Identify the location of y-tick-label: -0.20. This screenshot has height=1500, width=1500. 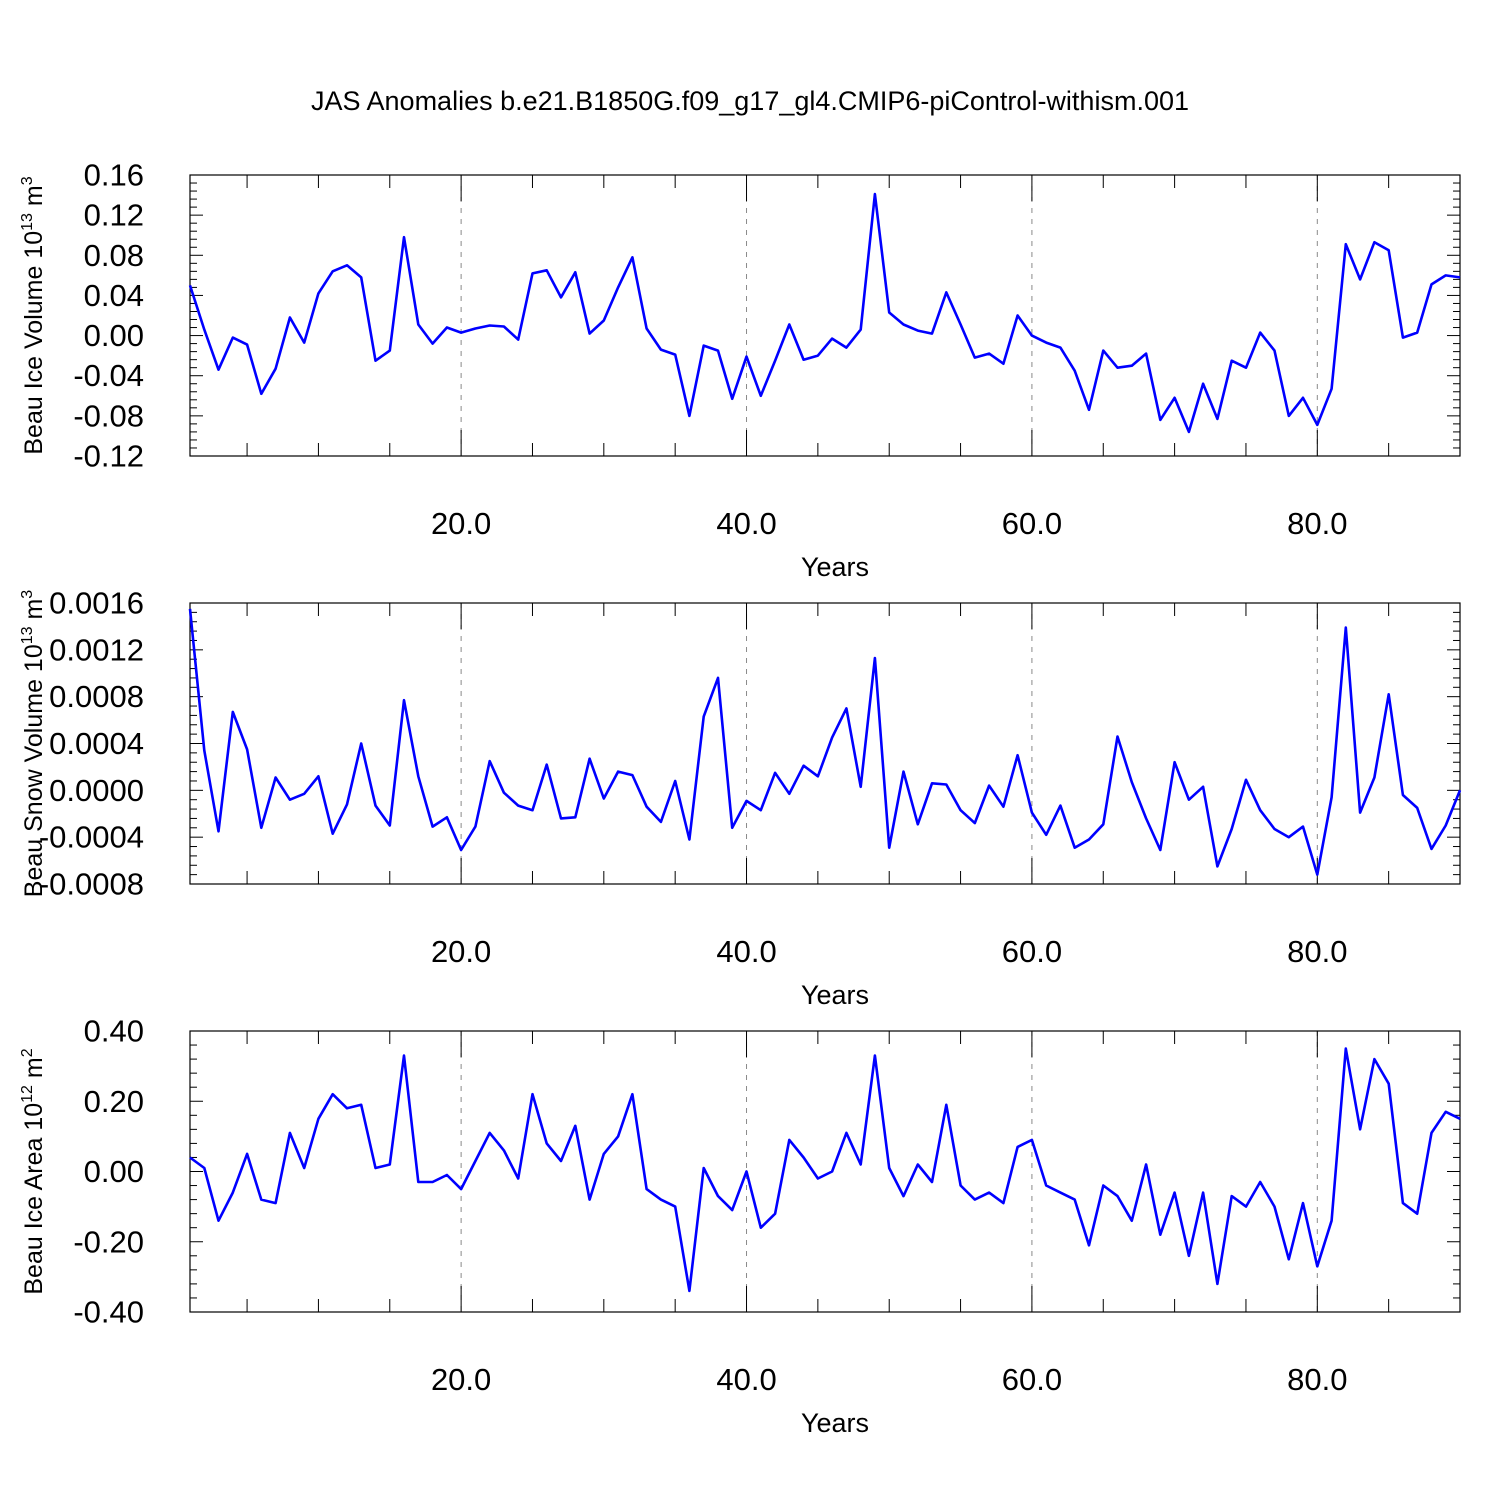
(108, 1241).